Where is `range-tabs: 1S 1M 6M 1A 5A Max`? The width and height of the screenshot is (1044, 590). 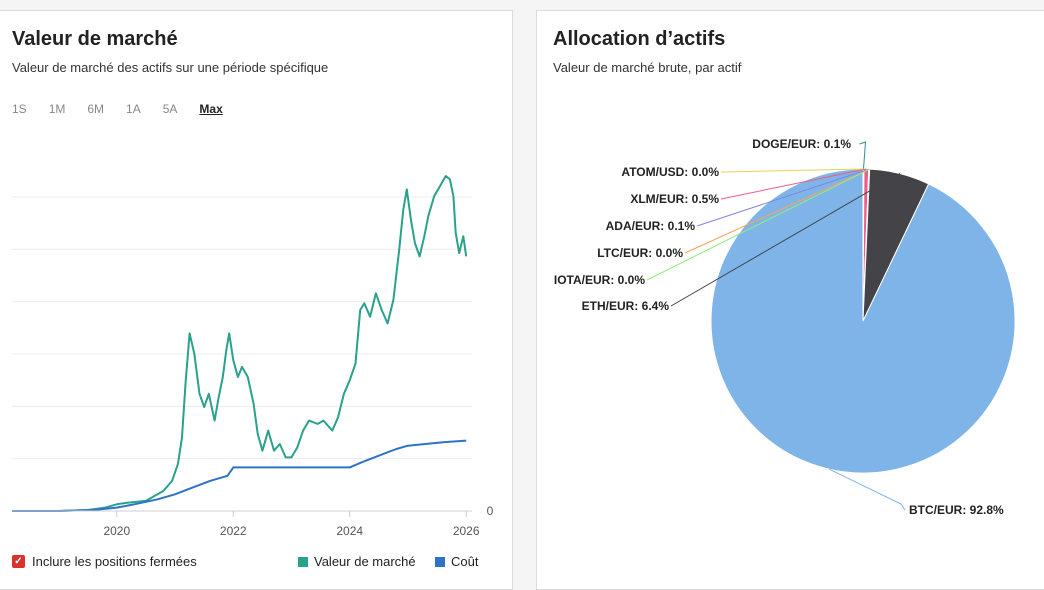
range-tabs: 1S 1M 6M 1A 5A Max is located at coordinates (128, 109).